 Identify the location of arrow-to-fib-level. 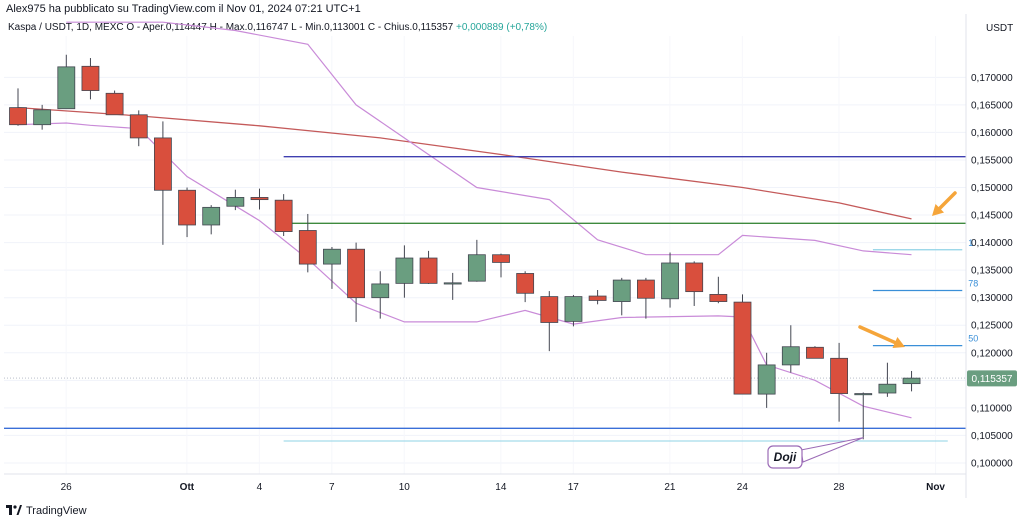
(881, 337).